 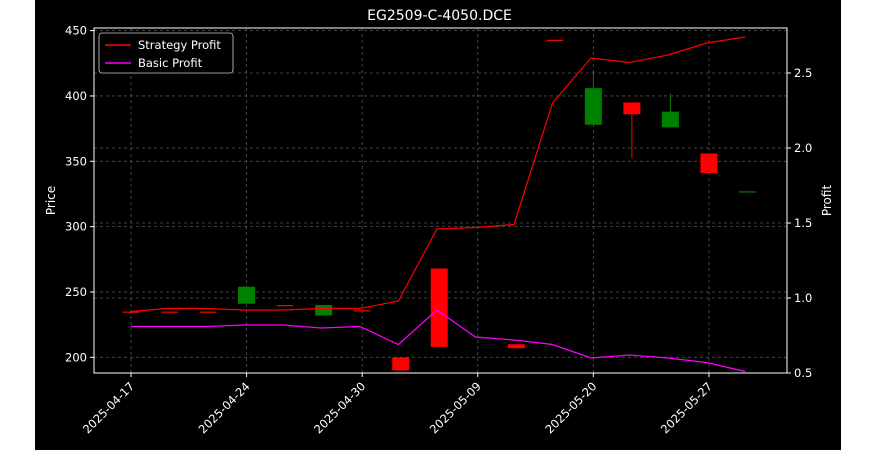 I want to click on y-tick-label-left: 250, so click(x=76, y=292).